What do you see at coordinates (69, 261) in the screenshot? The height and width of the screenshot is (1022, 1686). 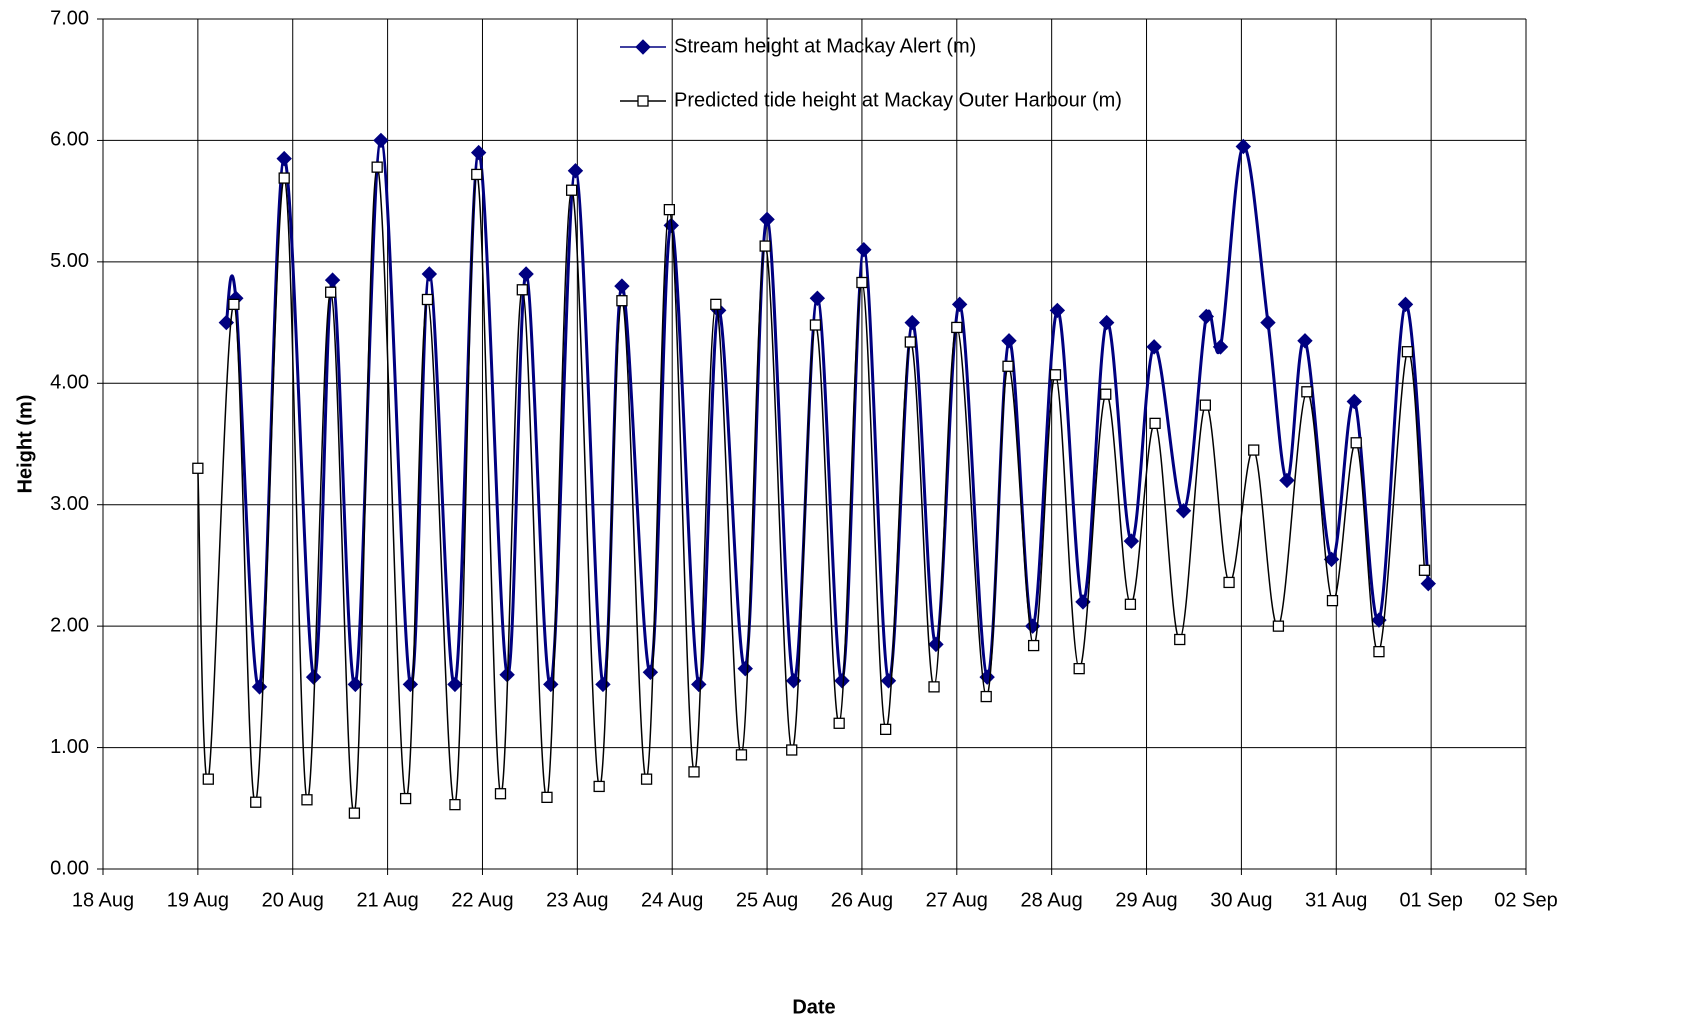 I see `y-tick-label: 5.00` at bounding box center [69, 261].